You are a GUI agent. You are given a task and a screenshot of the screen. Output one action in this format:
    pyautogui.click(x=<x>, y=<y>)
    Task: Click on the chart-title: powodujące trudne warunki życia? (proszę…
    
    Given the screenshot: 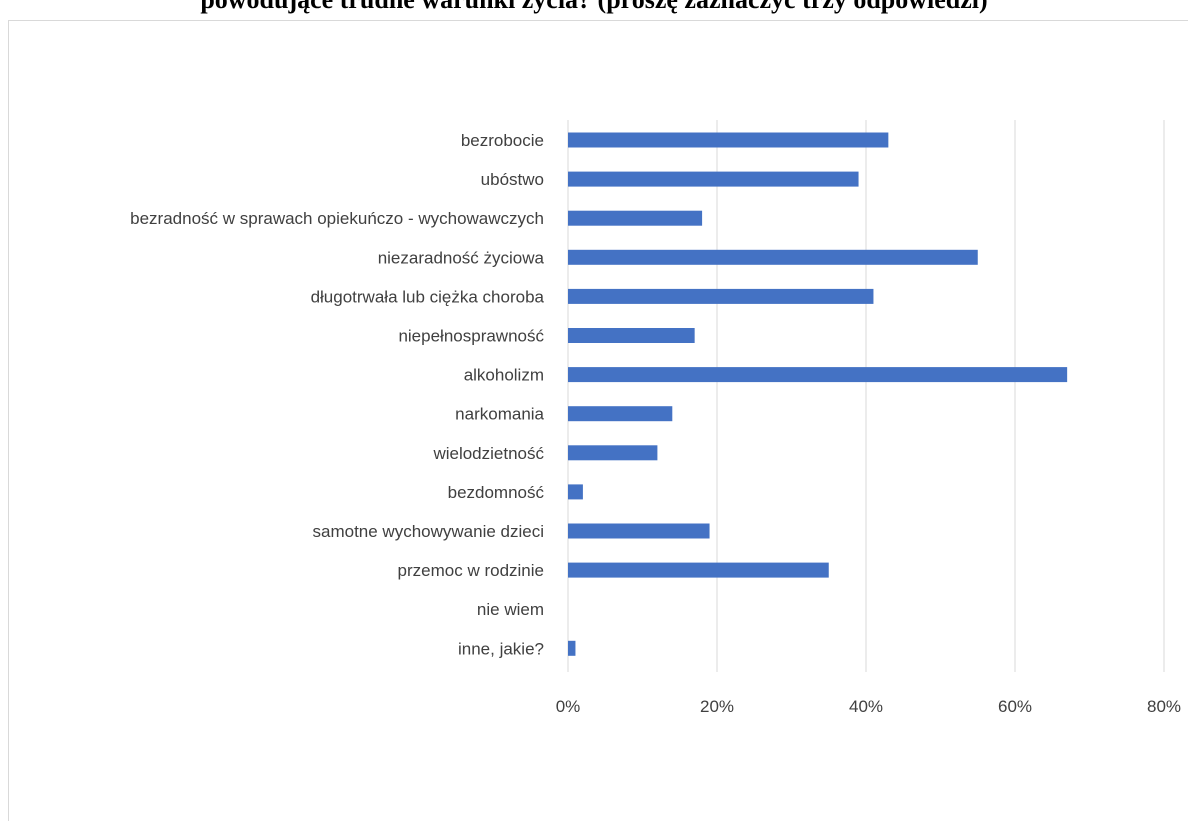 What is the action you would take?
    pyautogui.click(x=594, y=9)
    